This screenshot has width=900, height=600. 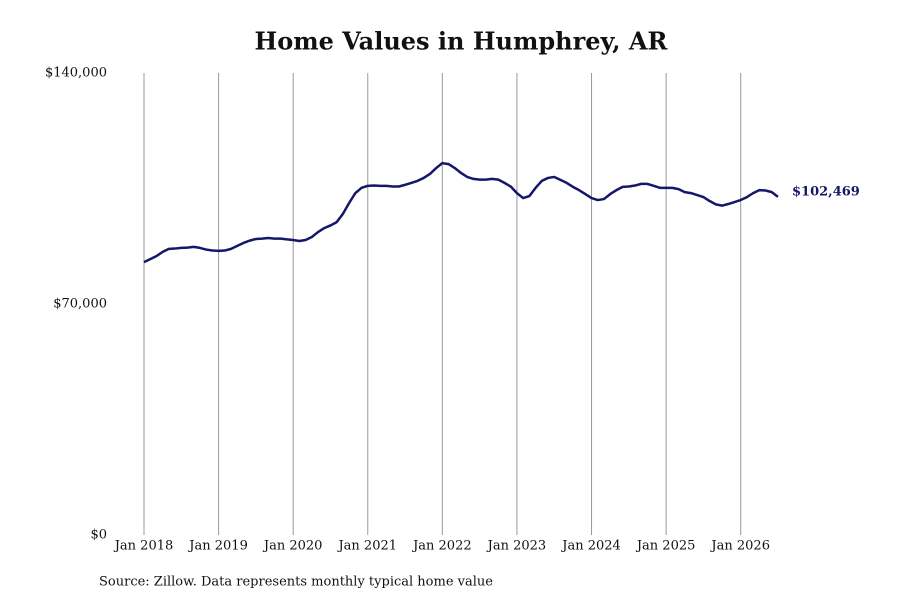 I want to click on x-tick-label: Jan 2022, so click(x=441, y=546).